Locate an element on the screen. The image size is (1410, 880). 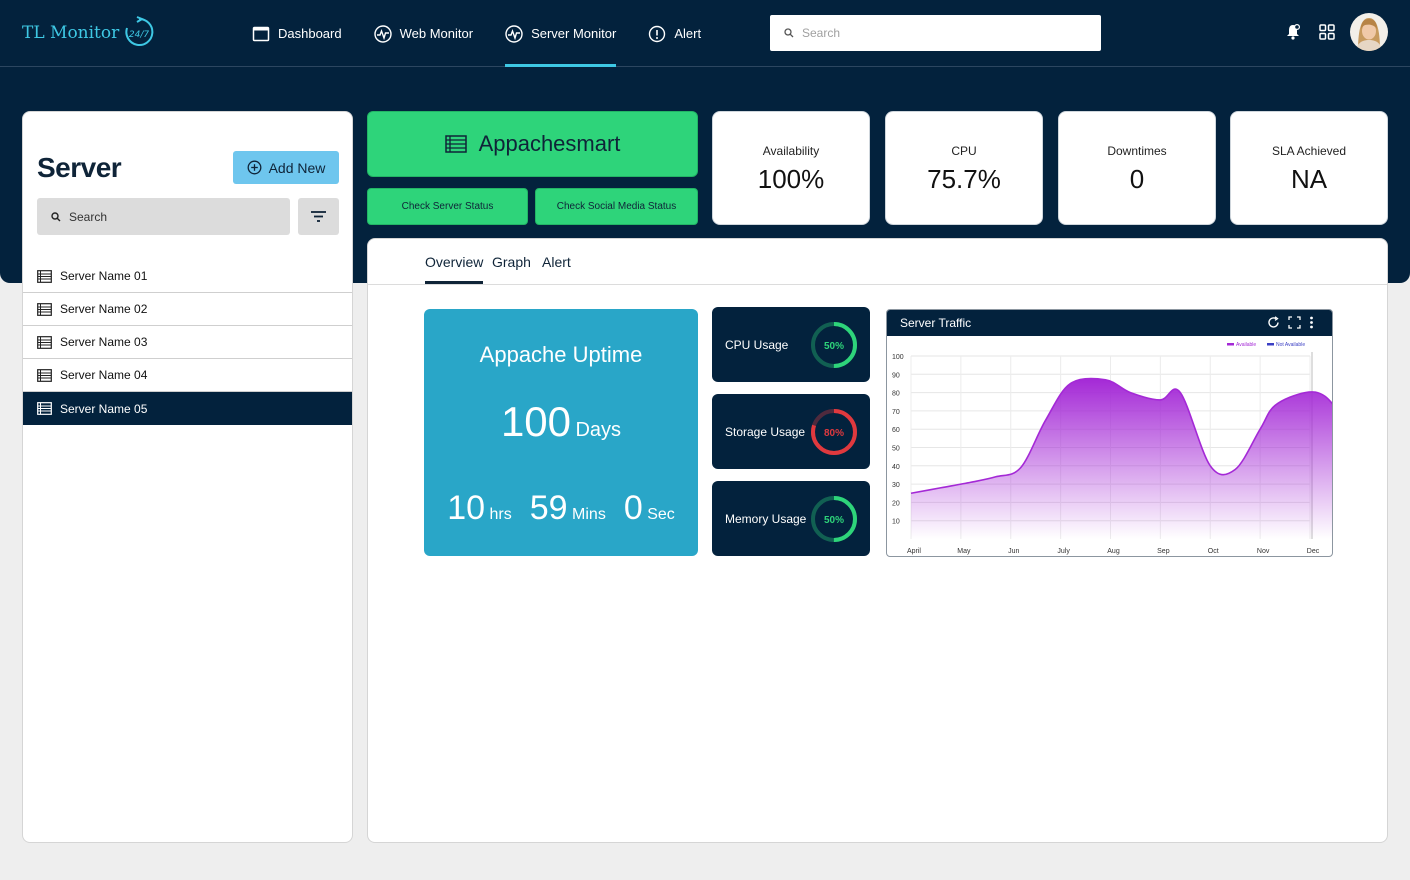
x-tick-label: May is located at coordinates (964, 551).